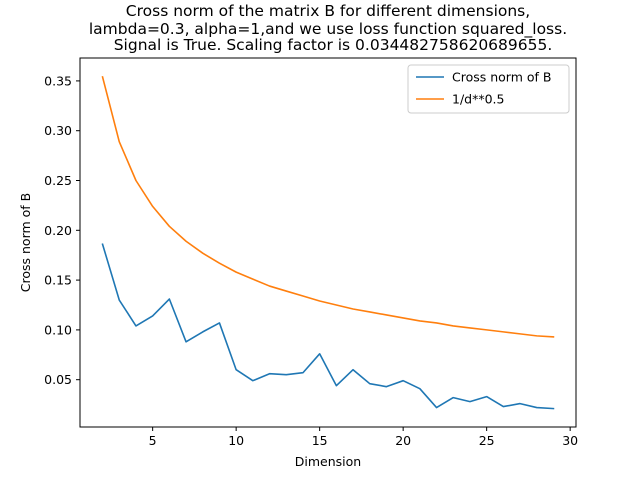 This screenshot has width=640, height=480. Describe the element at coordinates (236, 440) in the screenshot. I see `x-tick-label: 10` at that location.